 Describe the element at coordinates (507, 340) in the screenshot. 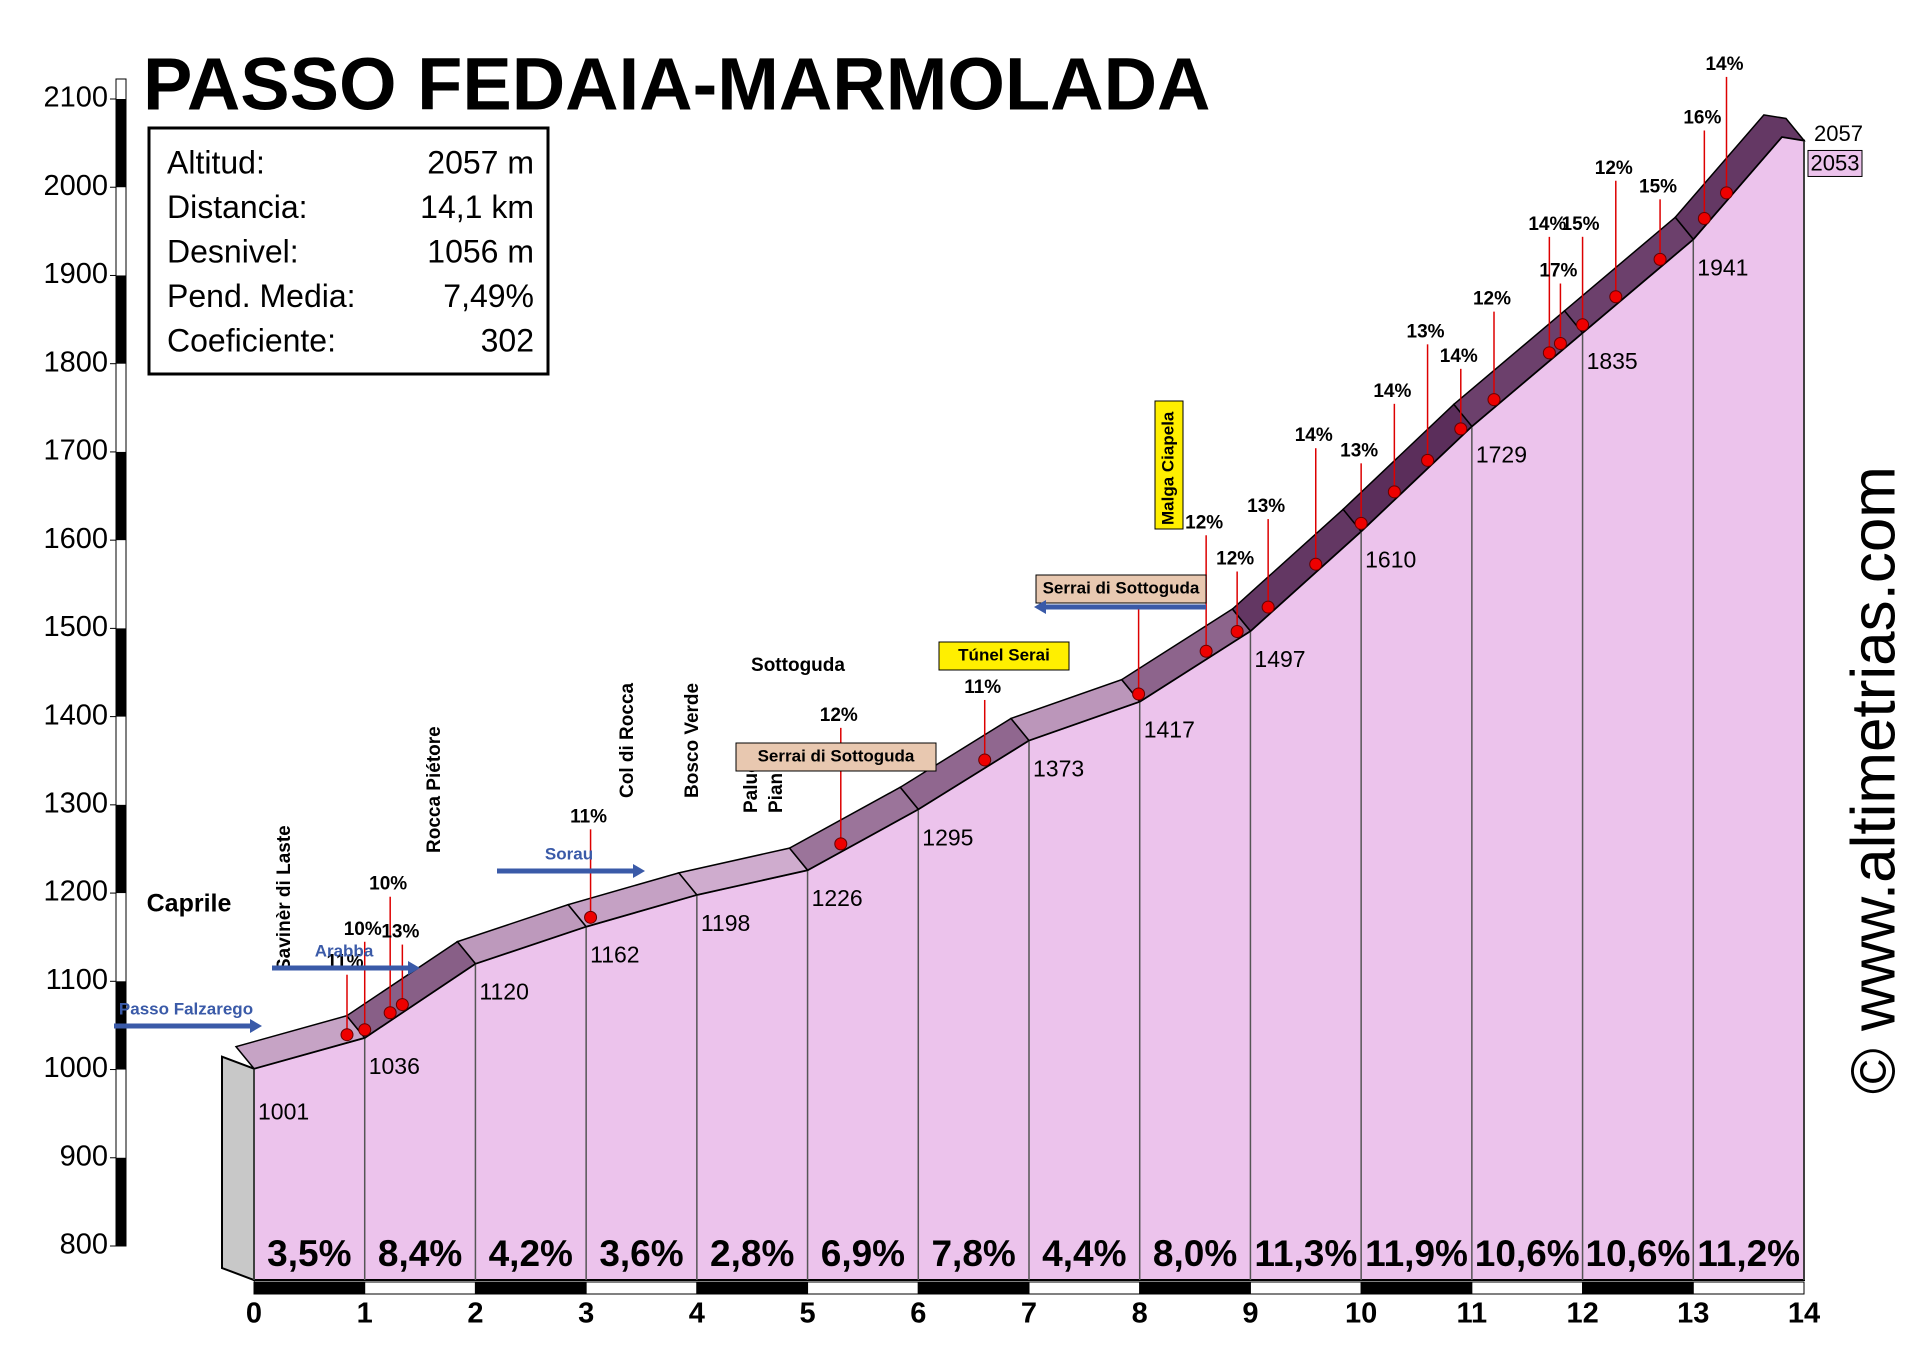

I see `info-value: 302` at that location.